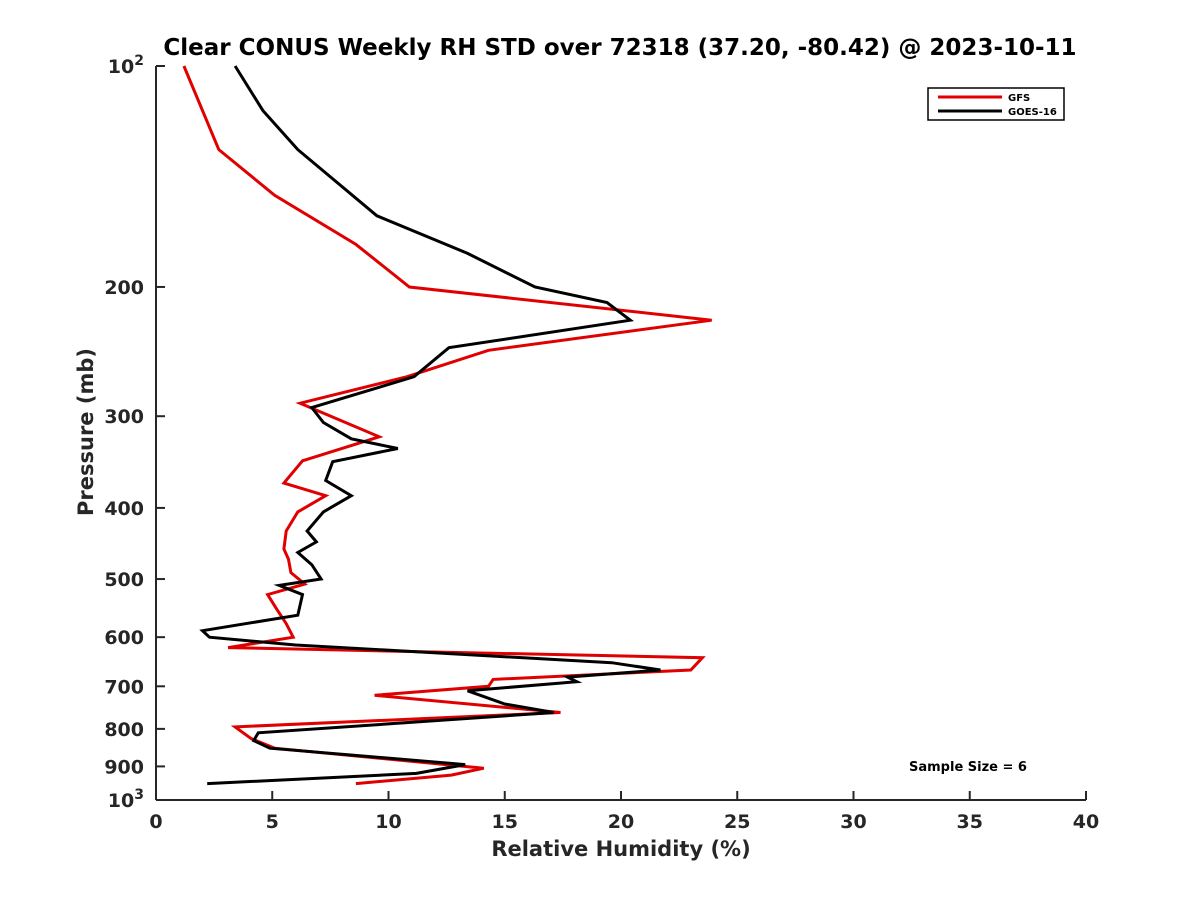 The height and width of the screenshot is (900, 1200). I want to click on y-tick-label: 200, so click(124, 288).